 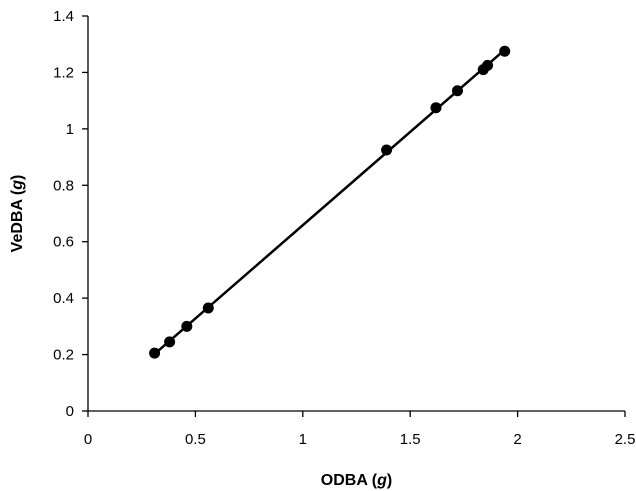 I want to click on y-tick-label: 1.4, so click(x=63, y=16).